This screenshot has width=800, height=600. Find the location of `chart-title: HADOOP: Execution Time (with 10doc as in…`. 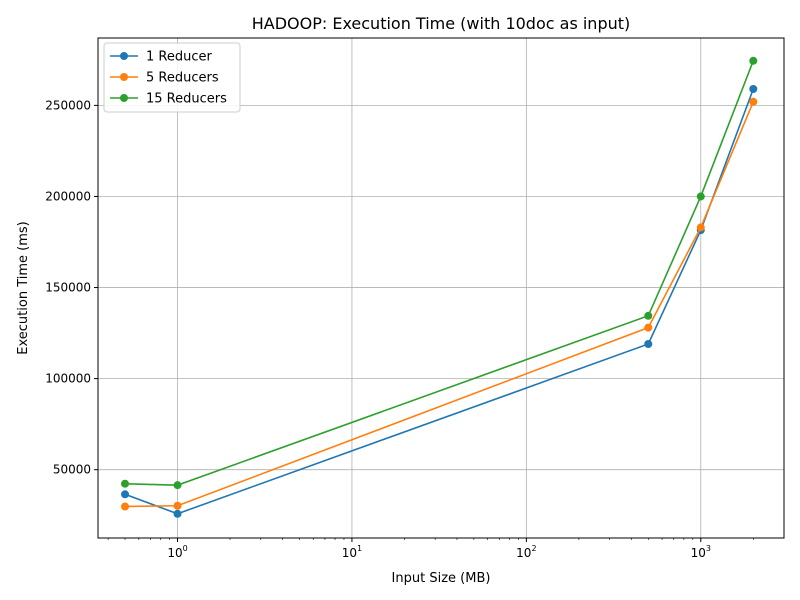

chart-title: HADOOP: Execution Time (with 10doc as in… is located at coordinates (441, 23).